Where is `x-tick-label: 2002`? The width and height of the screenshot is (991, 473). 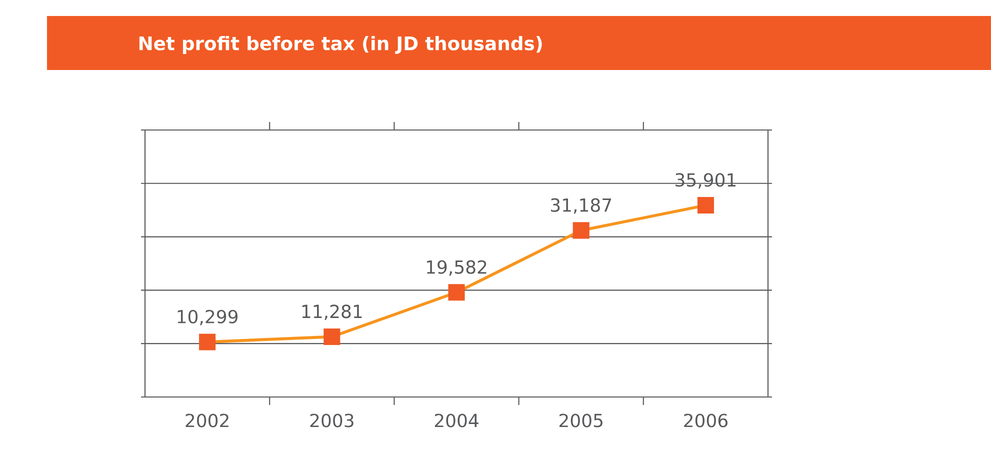
x-tick-label: 2002 is located at coordinates (207, 421).